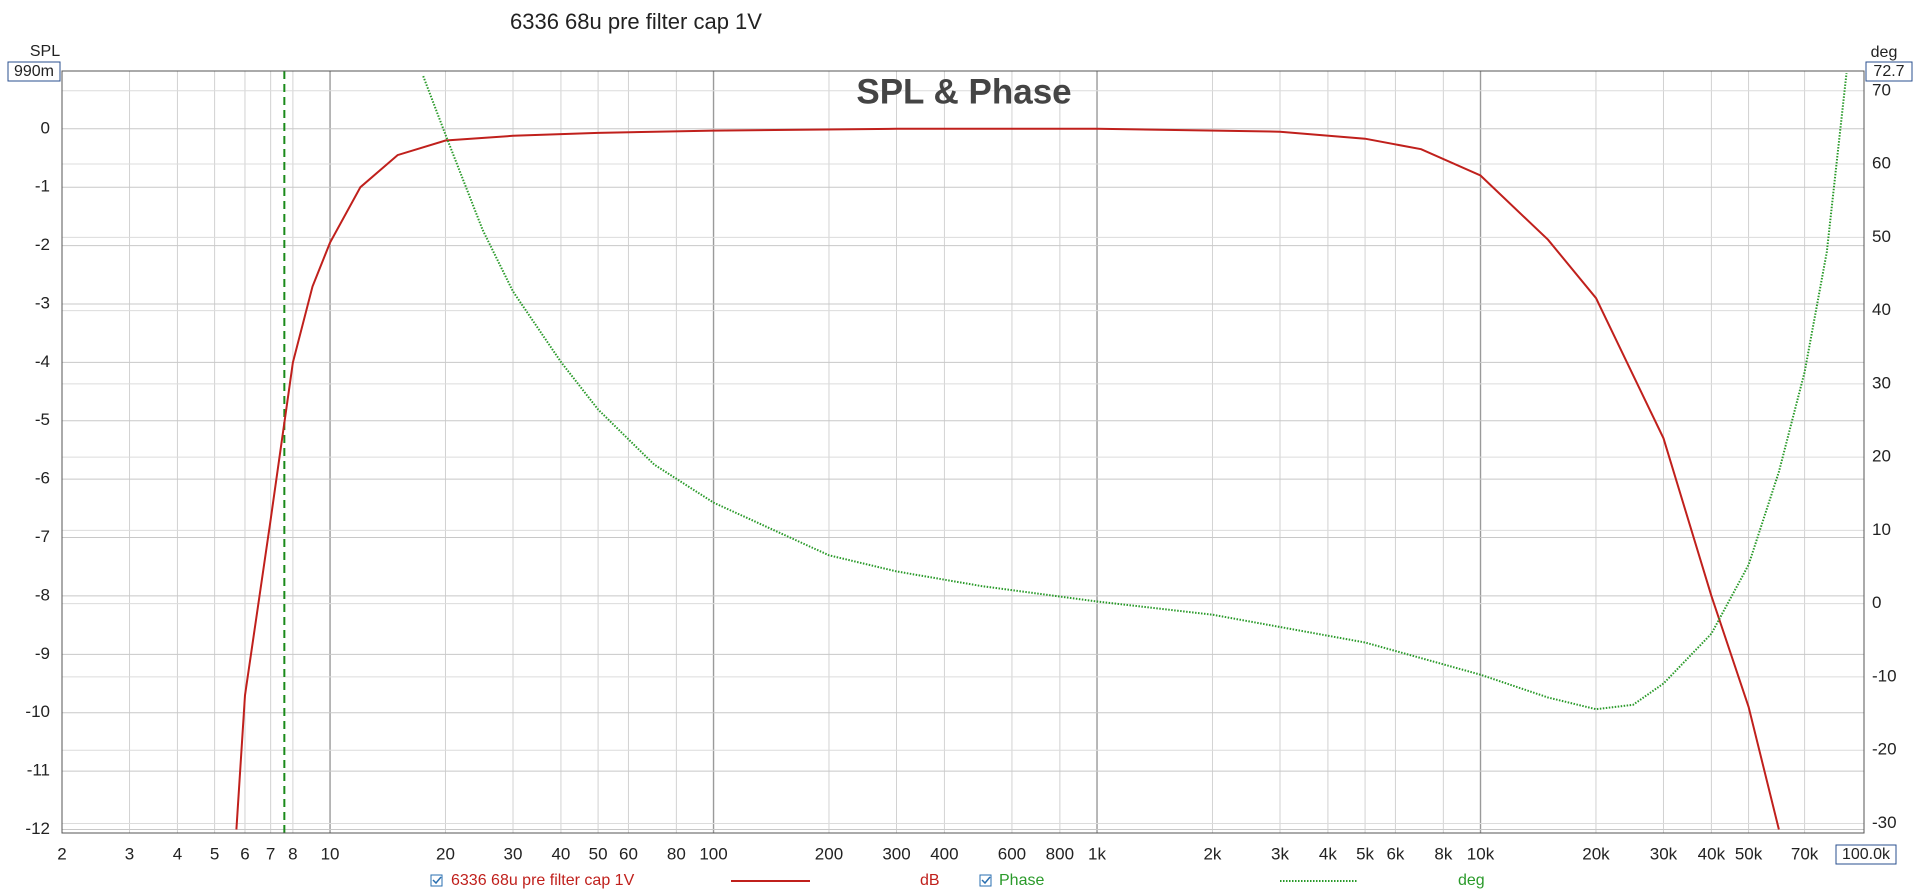 The image size is (1920, 889). Describe the element at coordinates (1881, 382) in the screenshot. I see `y2-tick-label: 30` at that location.